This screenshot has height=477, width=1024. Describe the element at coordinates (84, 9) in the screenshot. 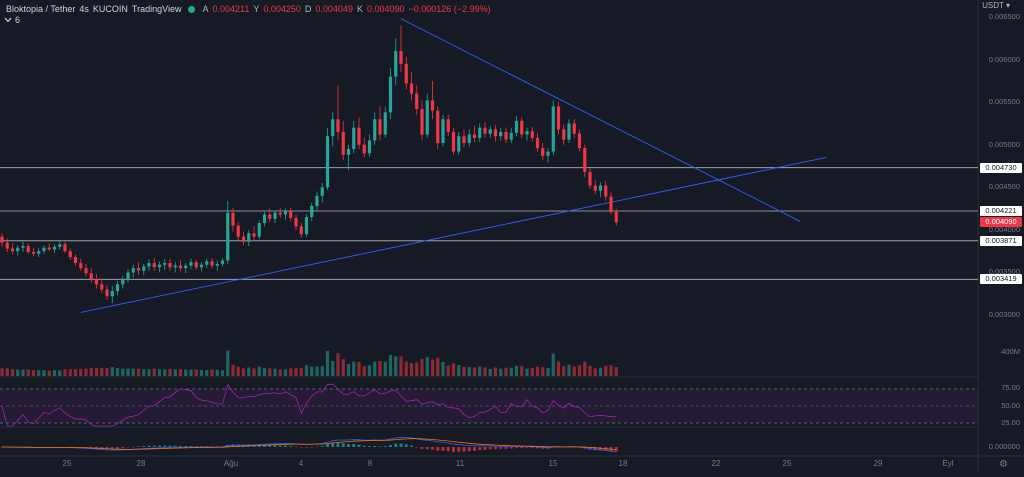

I see `interval-label: 4s` at that location.